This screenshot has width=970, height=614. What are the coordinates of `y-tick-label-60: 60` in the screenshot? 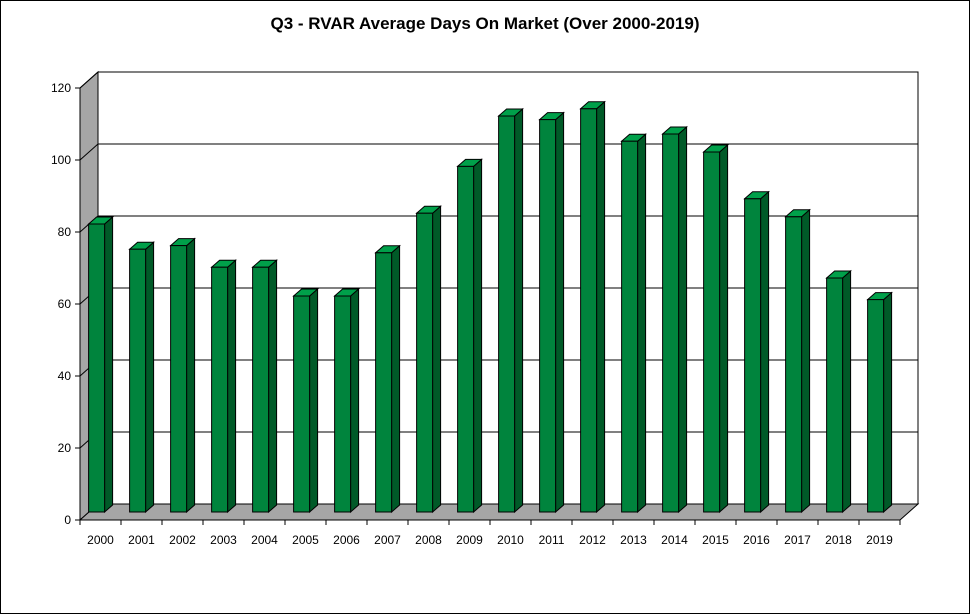 It's located at (65, 304).